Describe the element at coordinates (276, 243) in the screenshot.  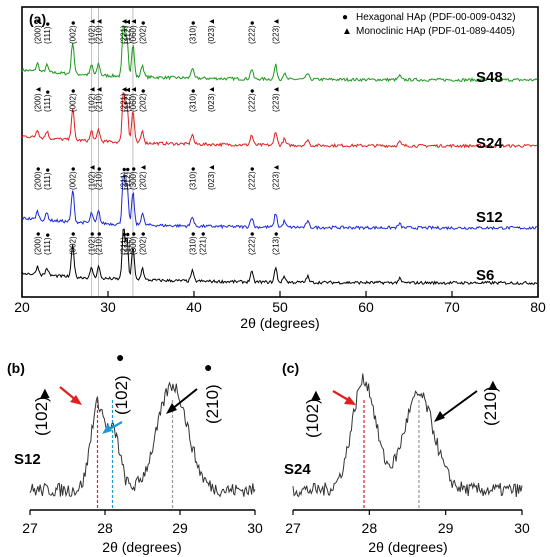
I see `peak-label: (213)●` at that location.